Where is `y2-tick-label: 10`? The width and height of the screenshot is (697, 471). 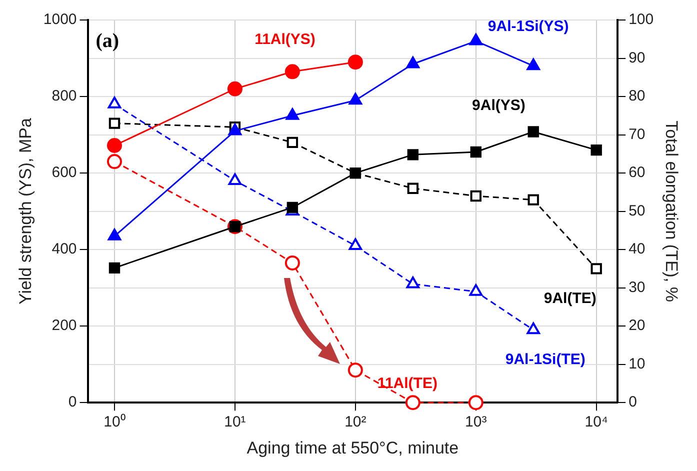
y2-tick-label: 10 is located at coordinates (637, 363).